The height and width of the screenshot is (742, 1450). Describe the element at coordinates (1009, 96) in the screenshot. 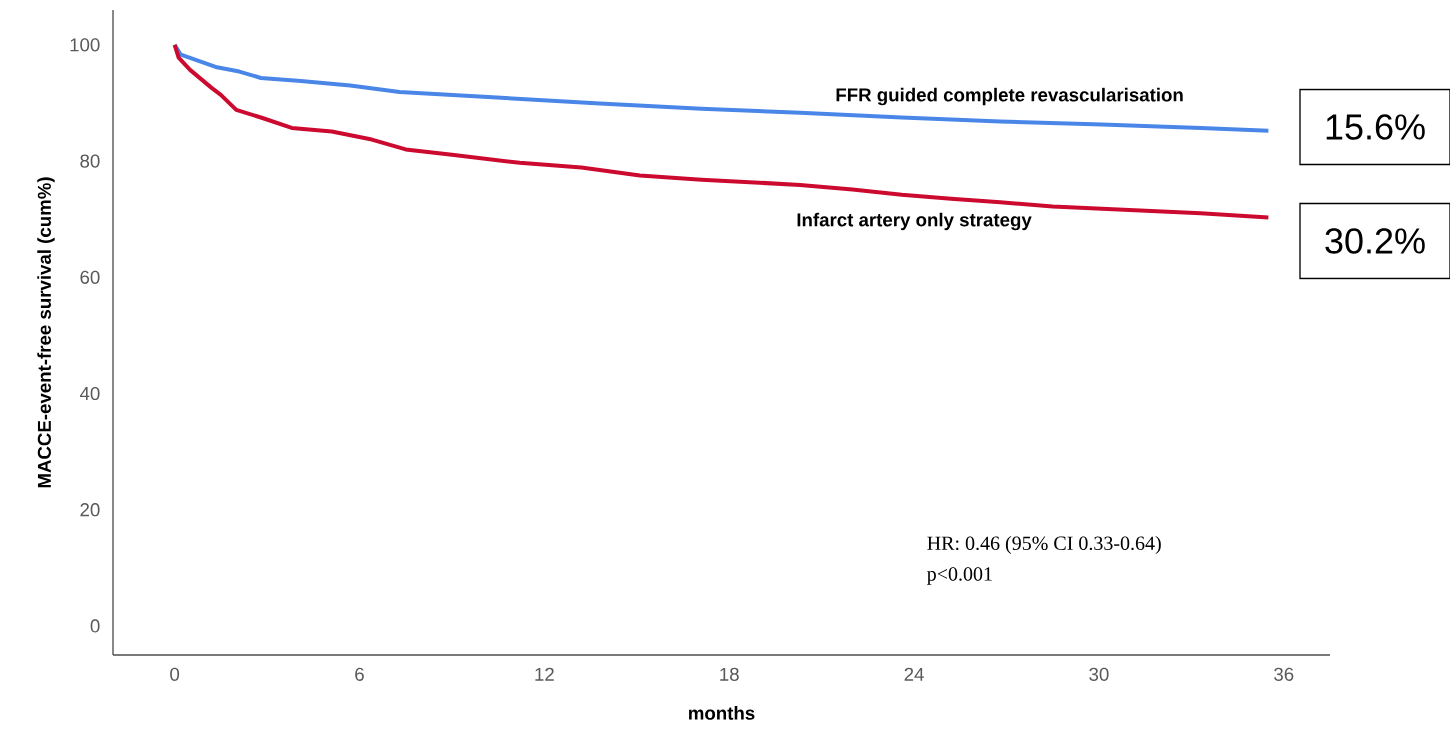

I see `series-label: FFR guided complete revascularisation` at that location.